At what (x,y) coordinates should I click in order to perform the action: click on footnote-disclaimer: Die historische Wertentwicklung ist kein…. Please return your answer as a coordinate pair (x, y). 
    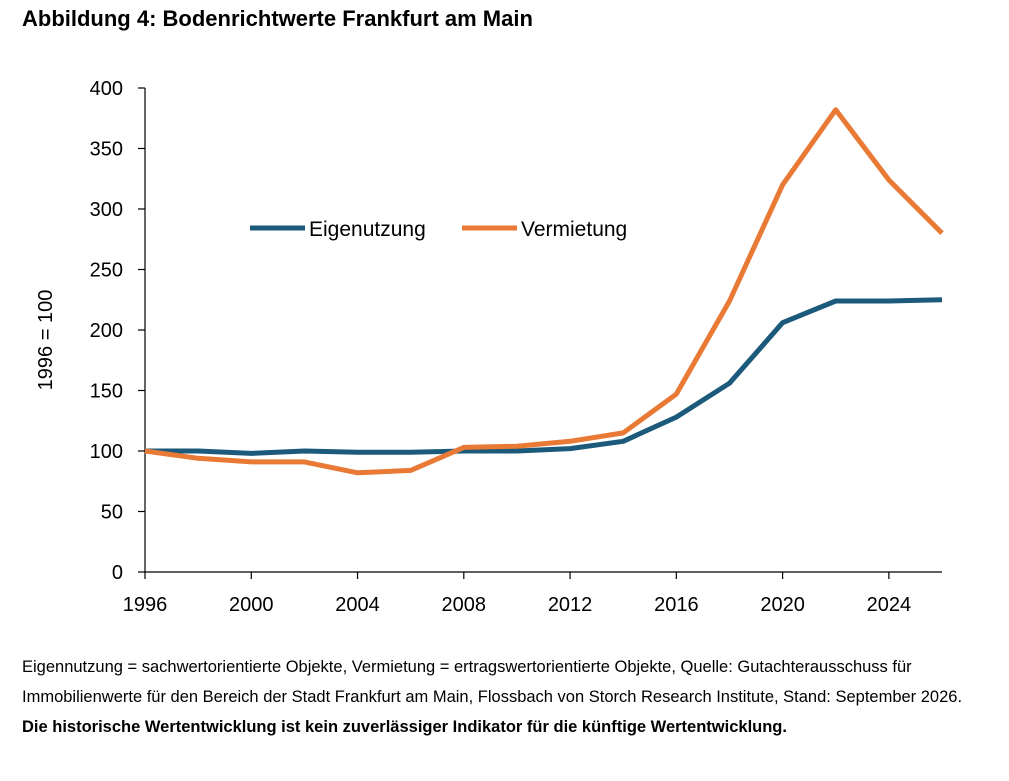
    Looking at the image, I should click on (404, 727).